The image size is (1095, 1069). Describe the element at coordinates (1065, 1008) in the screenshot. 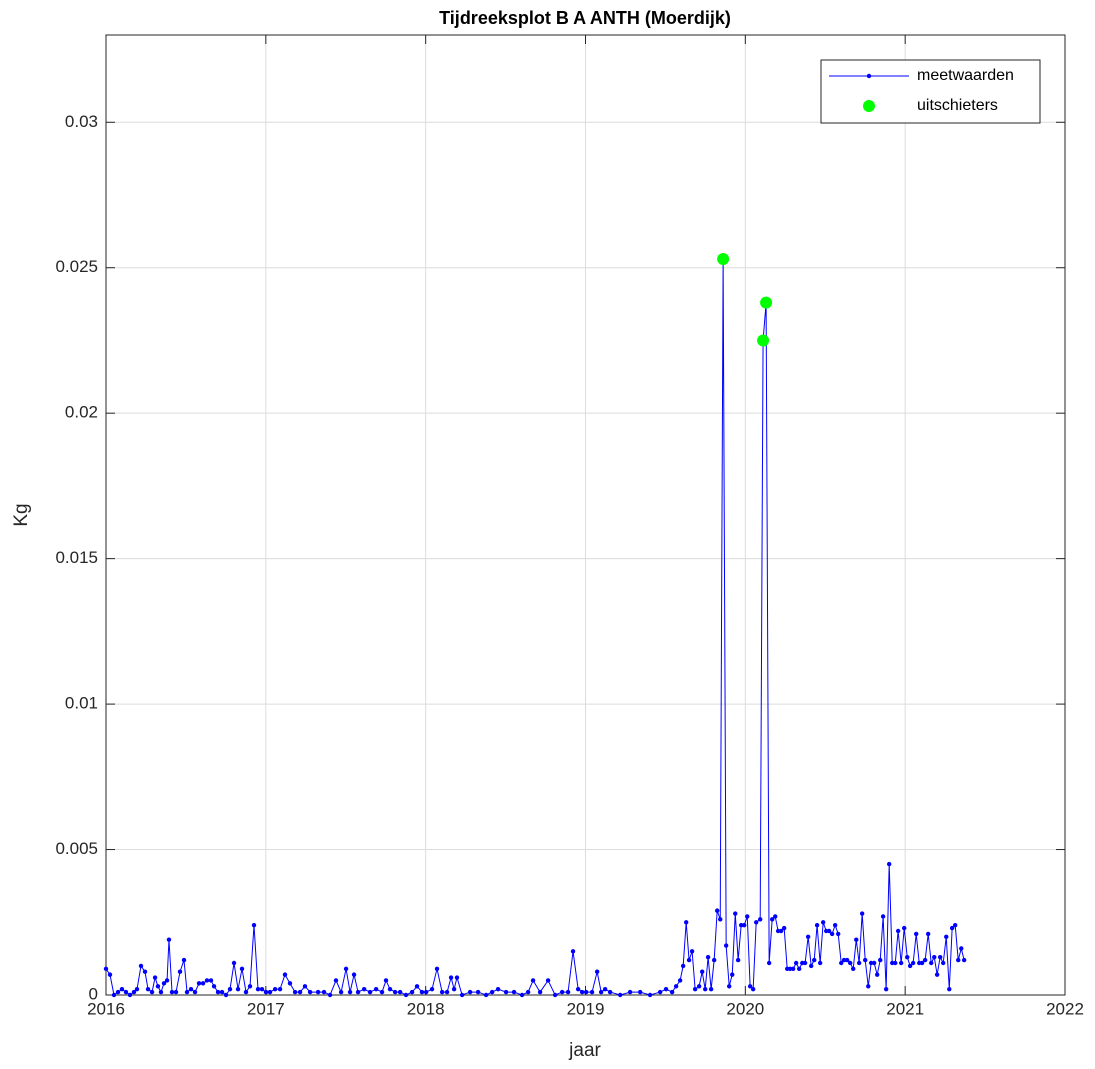

I see `x-tick-label: 2022` at that location.